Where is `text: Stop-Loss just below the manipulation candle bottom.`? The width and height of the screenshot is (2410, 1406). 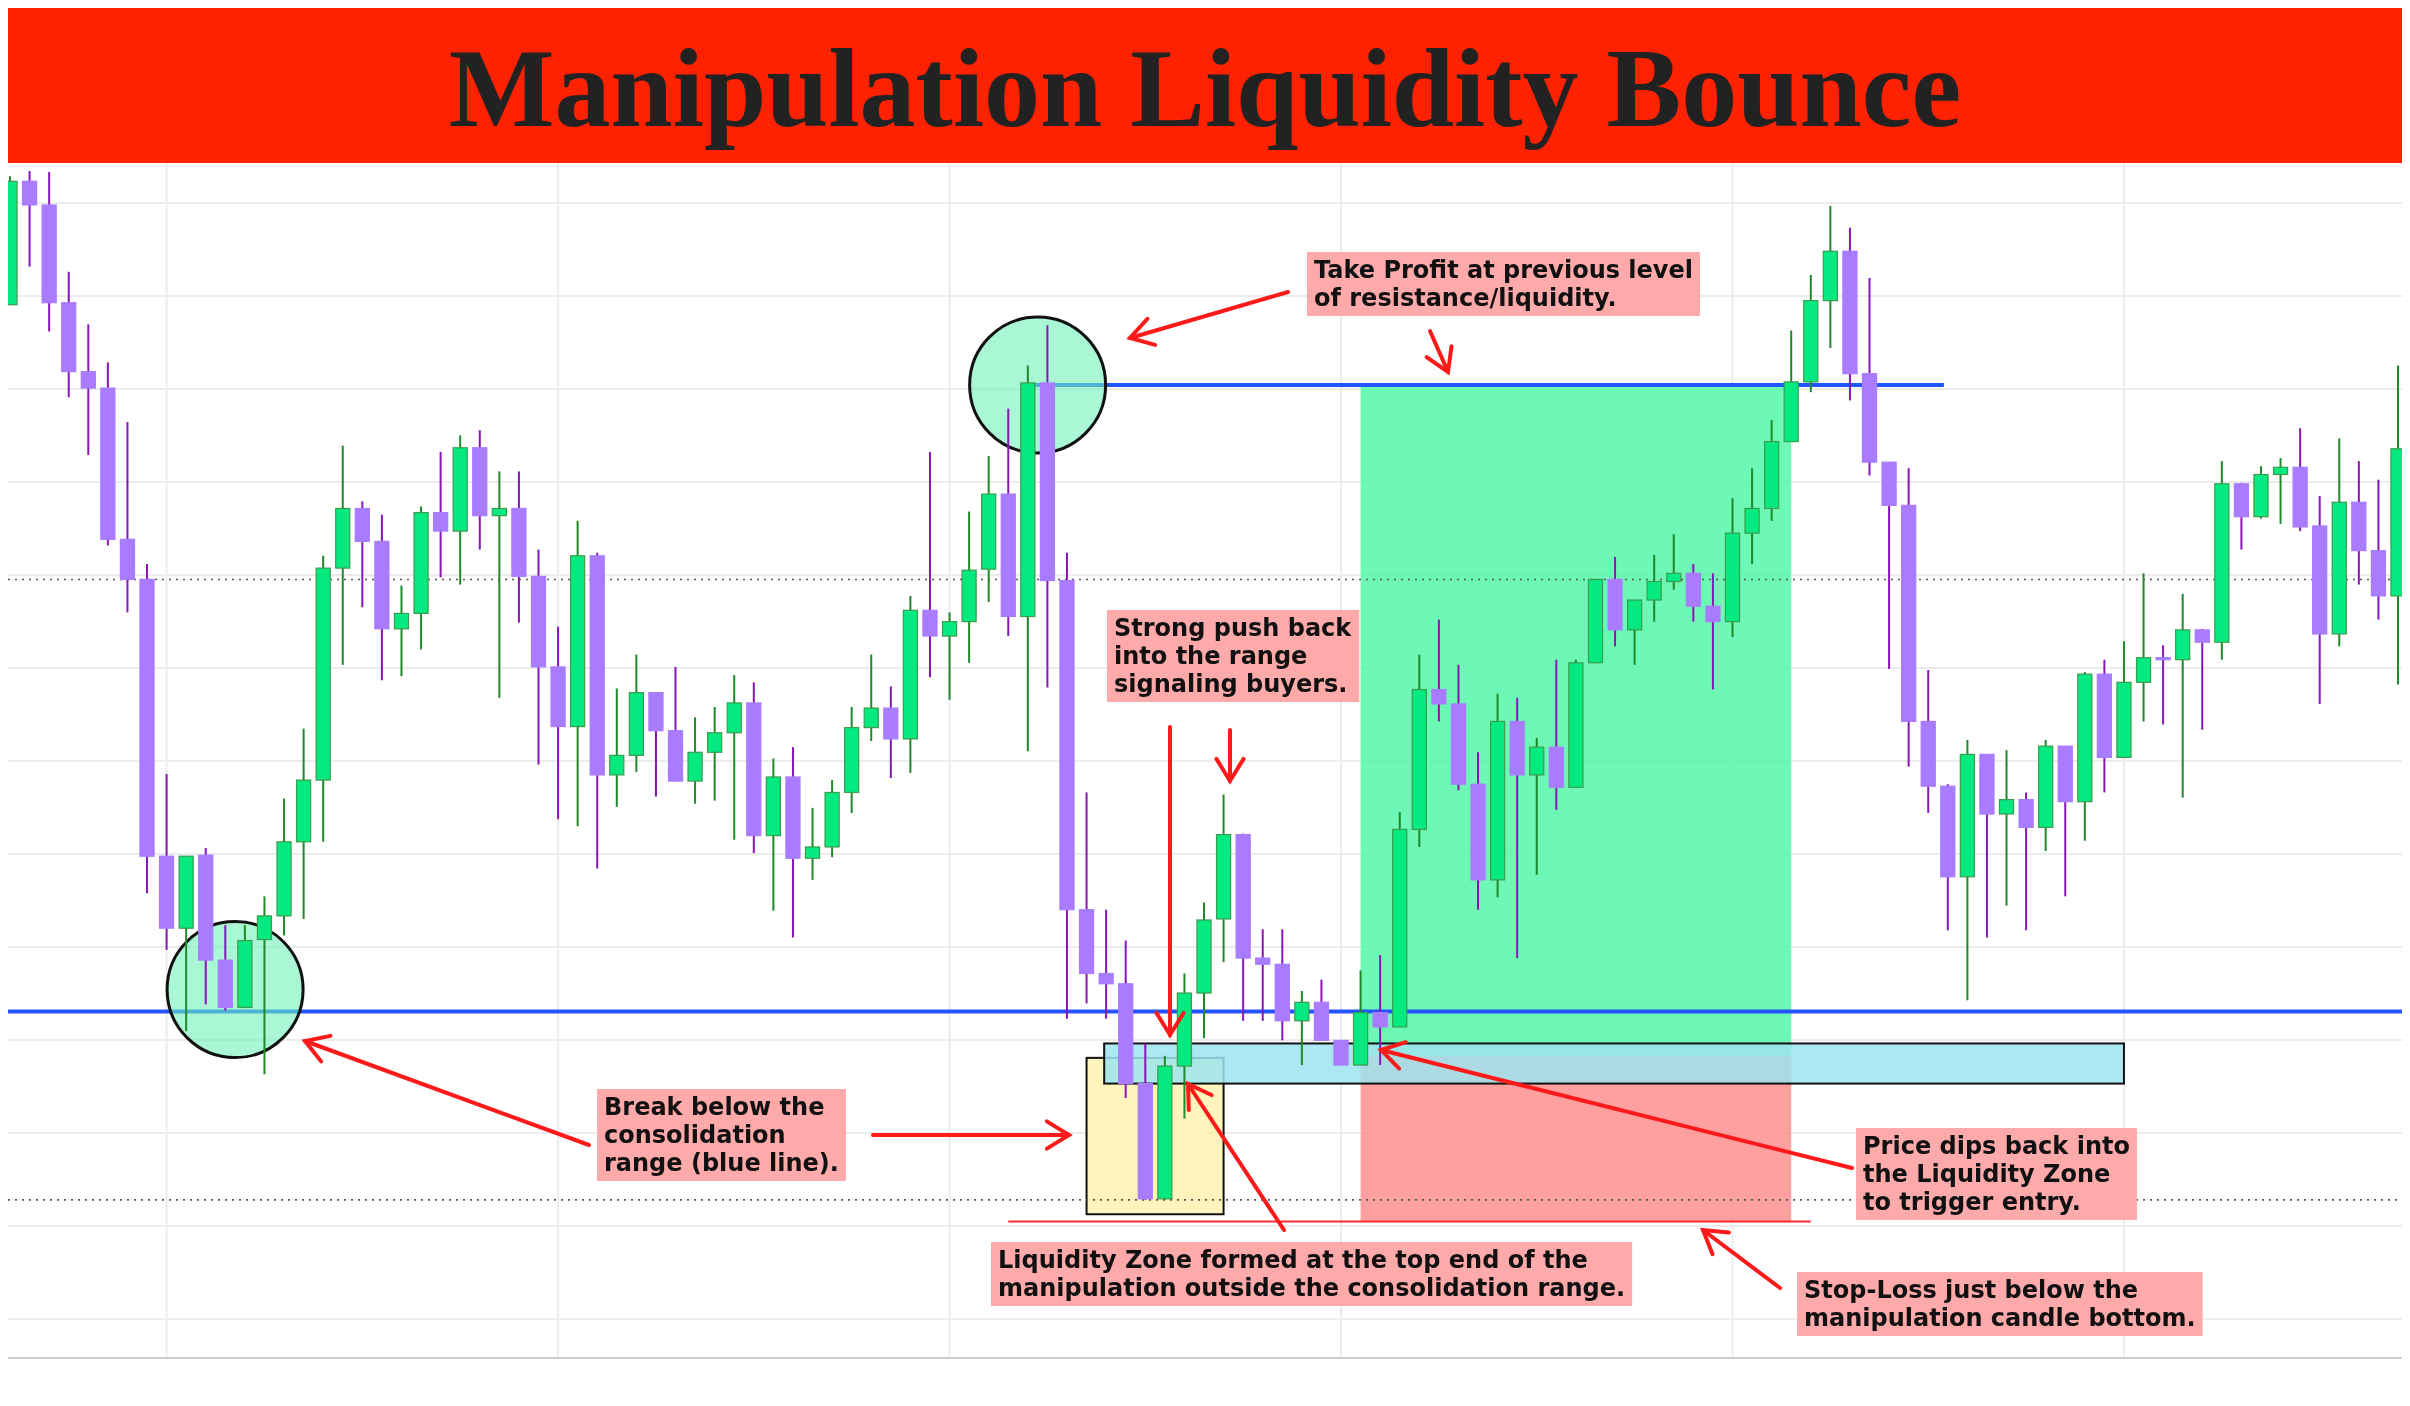 text: Stop-Loss just below the manipulation candle bottom. is located at coordinates (2000, 1304).